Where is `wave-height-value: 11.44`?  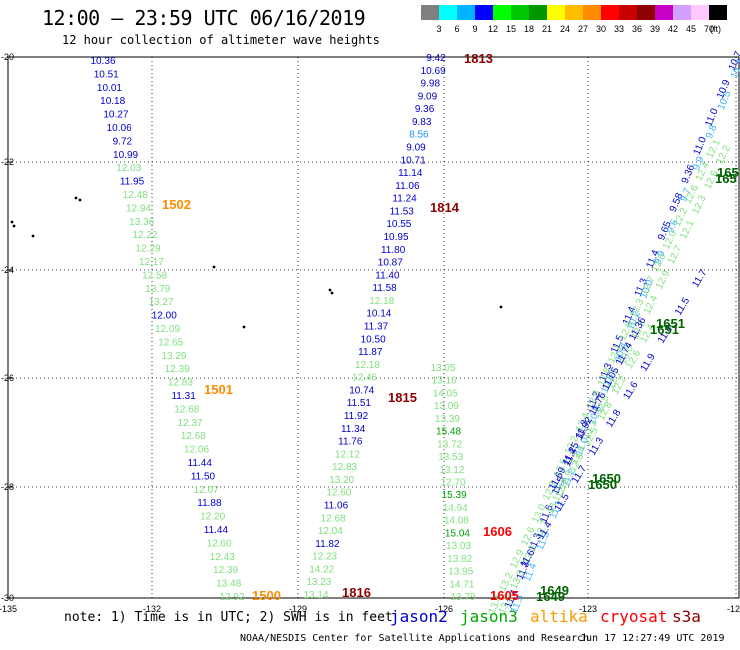 wave-height-value: 11.44 is located at coordinates (216, 530).